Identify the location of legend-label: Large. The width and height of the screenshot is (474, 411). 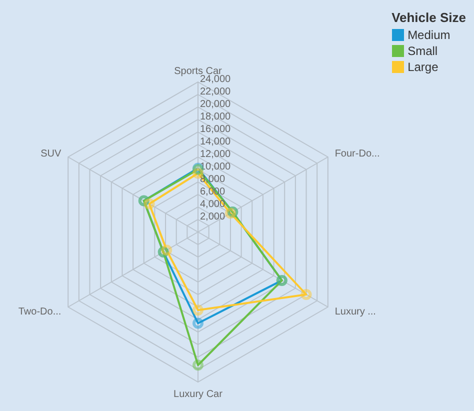
(423, 67).